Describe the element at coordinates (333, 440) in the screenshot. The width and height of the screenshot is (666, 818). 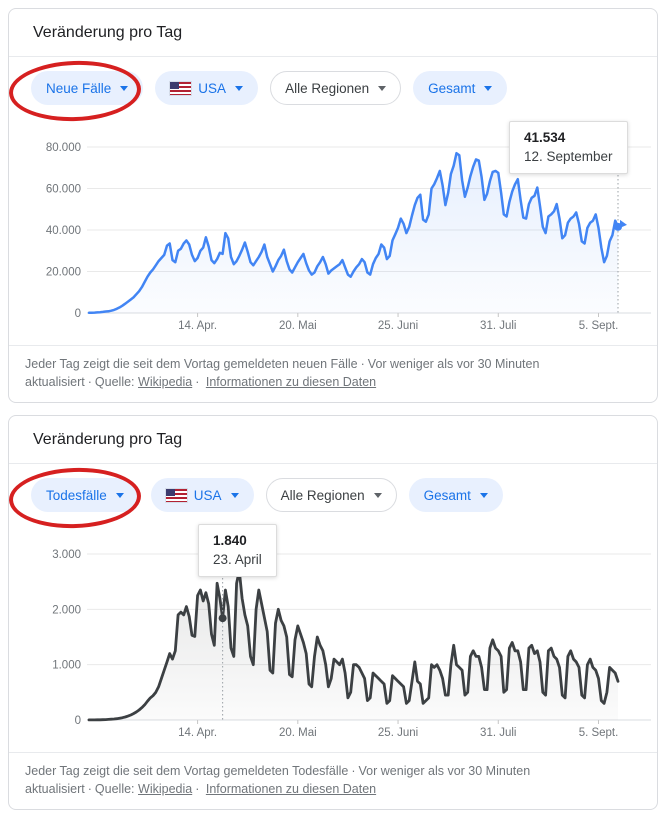
I see `deaths-card-header: Veränderung pro Tag` at that location.